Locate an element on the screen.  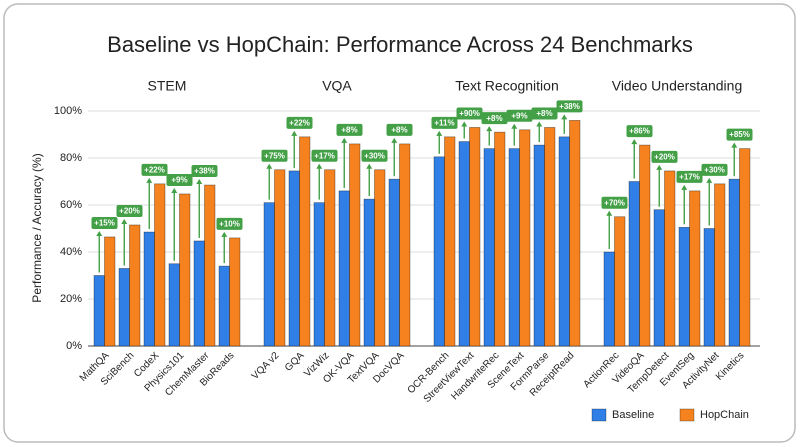
group-label: Text Recognition is located at coordinates (507, 86).